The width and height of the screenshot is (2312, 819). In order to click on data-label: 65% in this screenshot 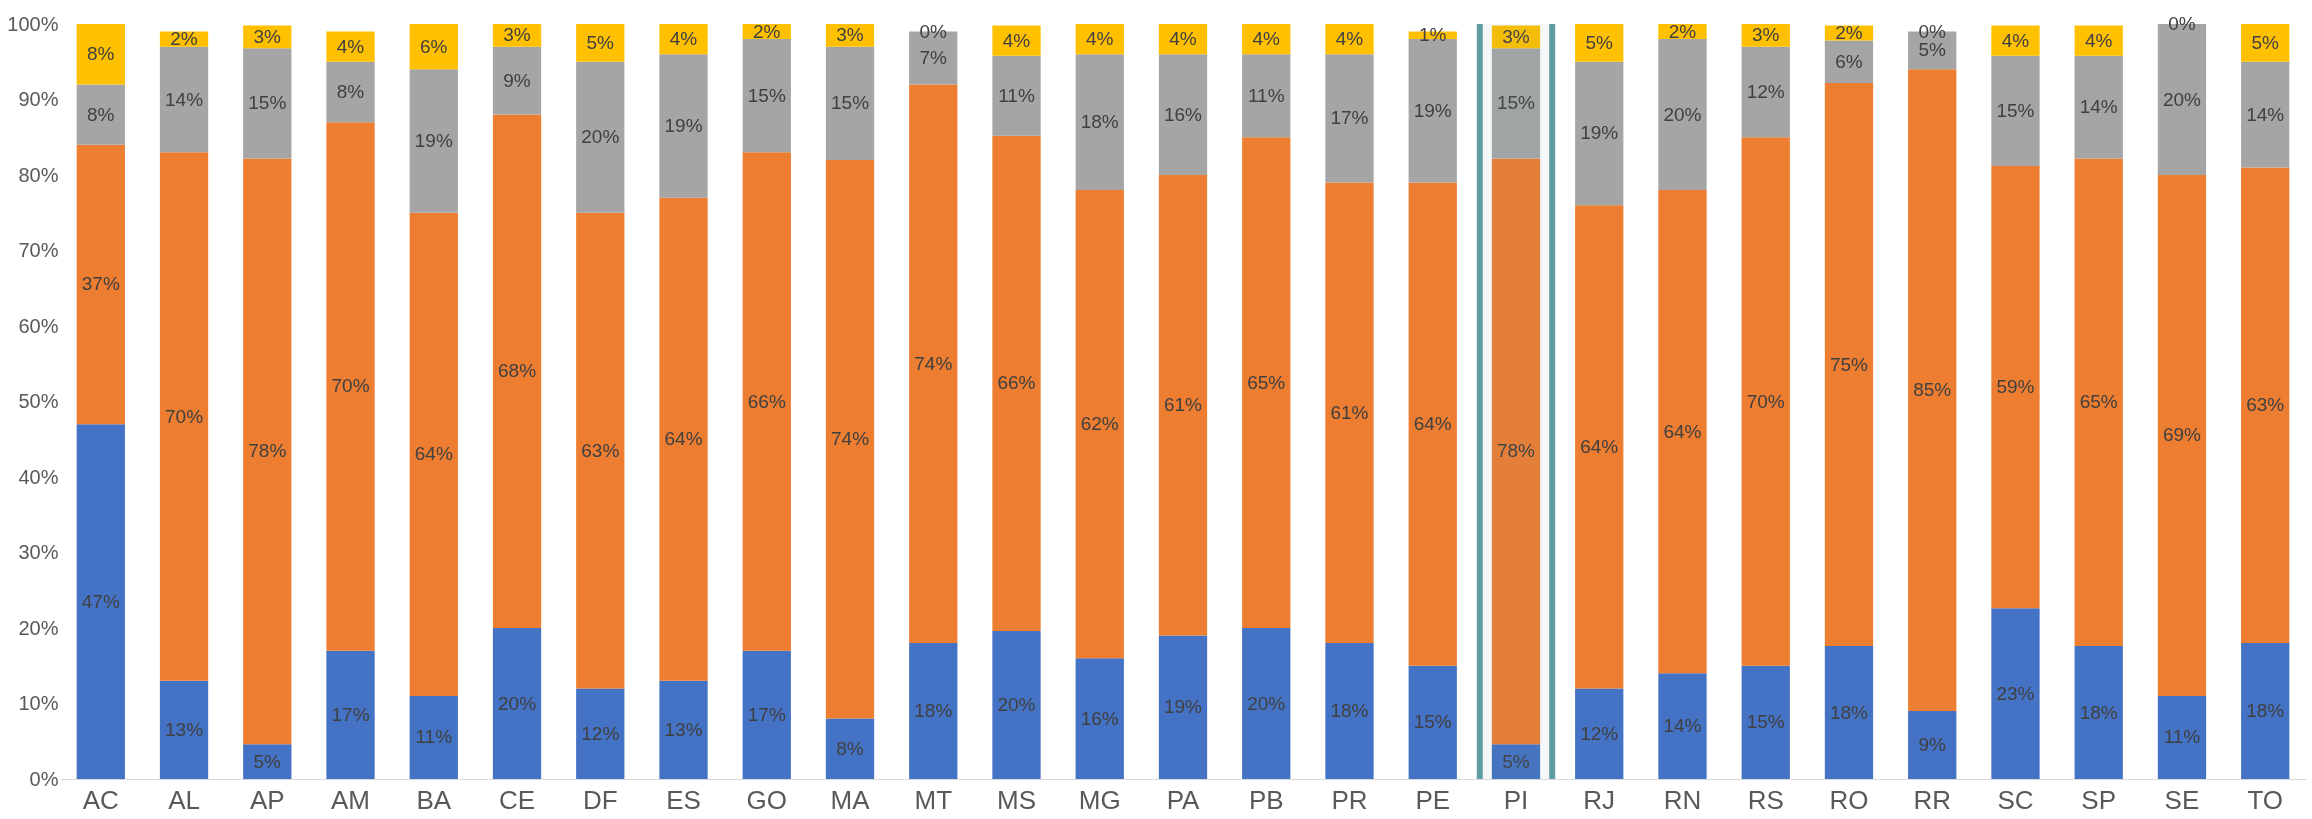, I will do `click(2098, 402)`.